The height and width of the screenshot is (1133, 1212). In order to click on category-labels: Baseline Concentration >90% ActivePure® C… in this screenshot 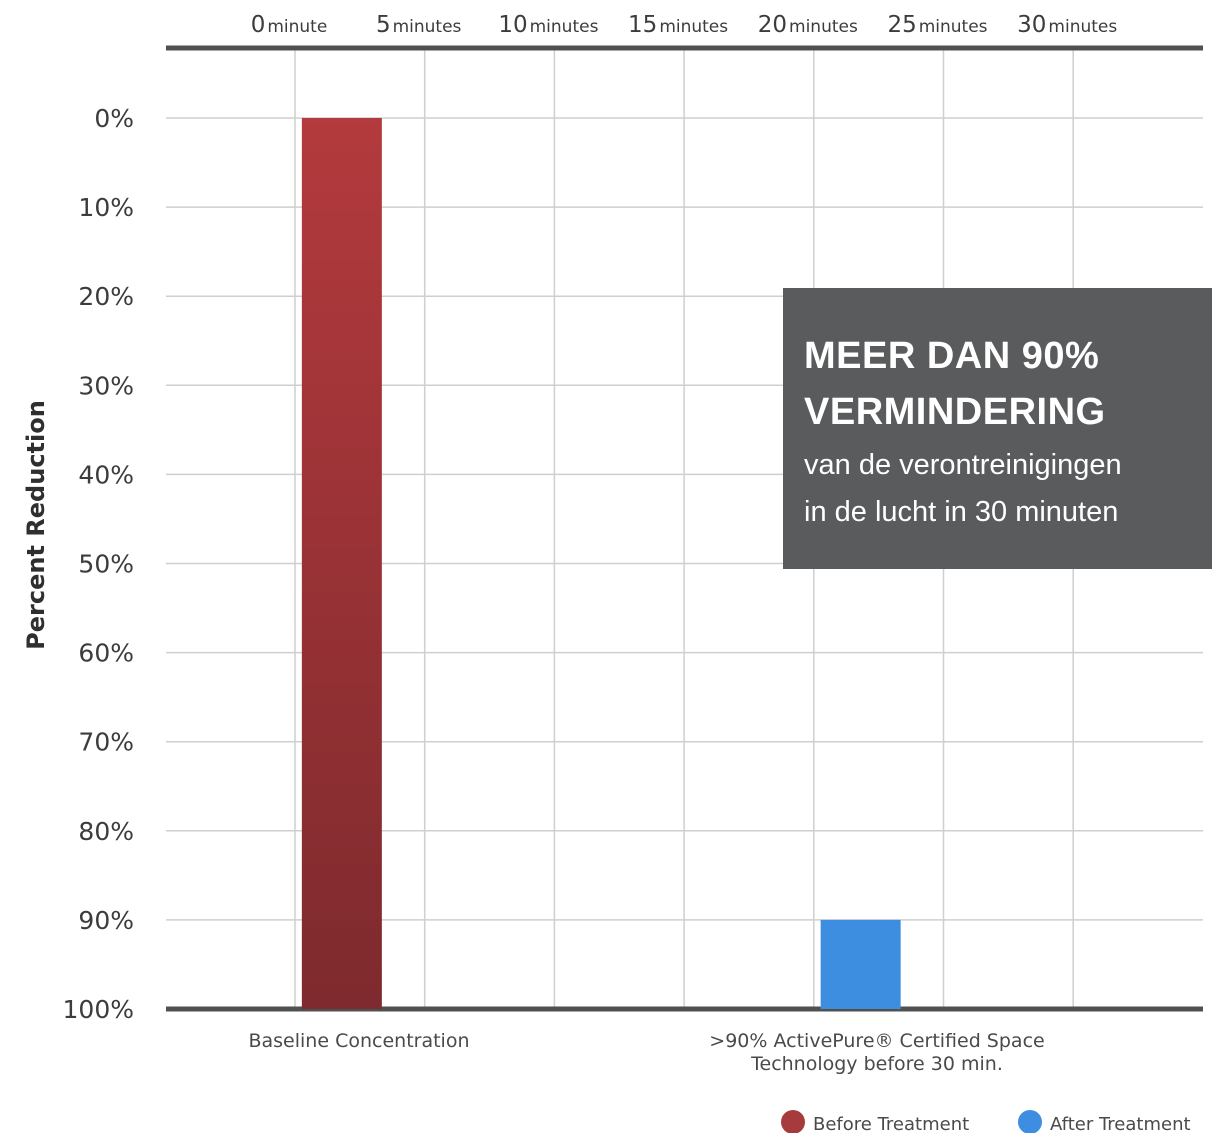, I will do `click(646, 1052)`.